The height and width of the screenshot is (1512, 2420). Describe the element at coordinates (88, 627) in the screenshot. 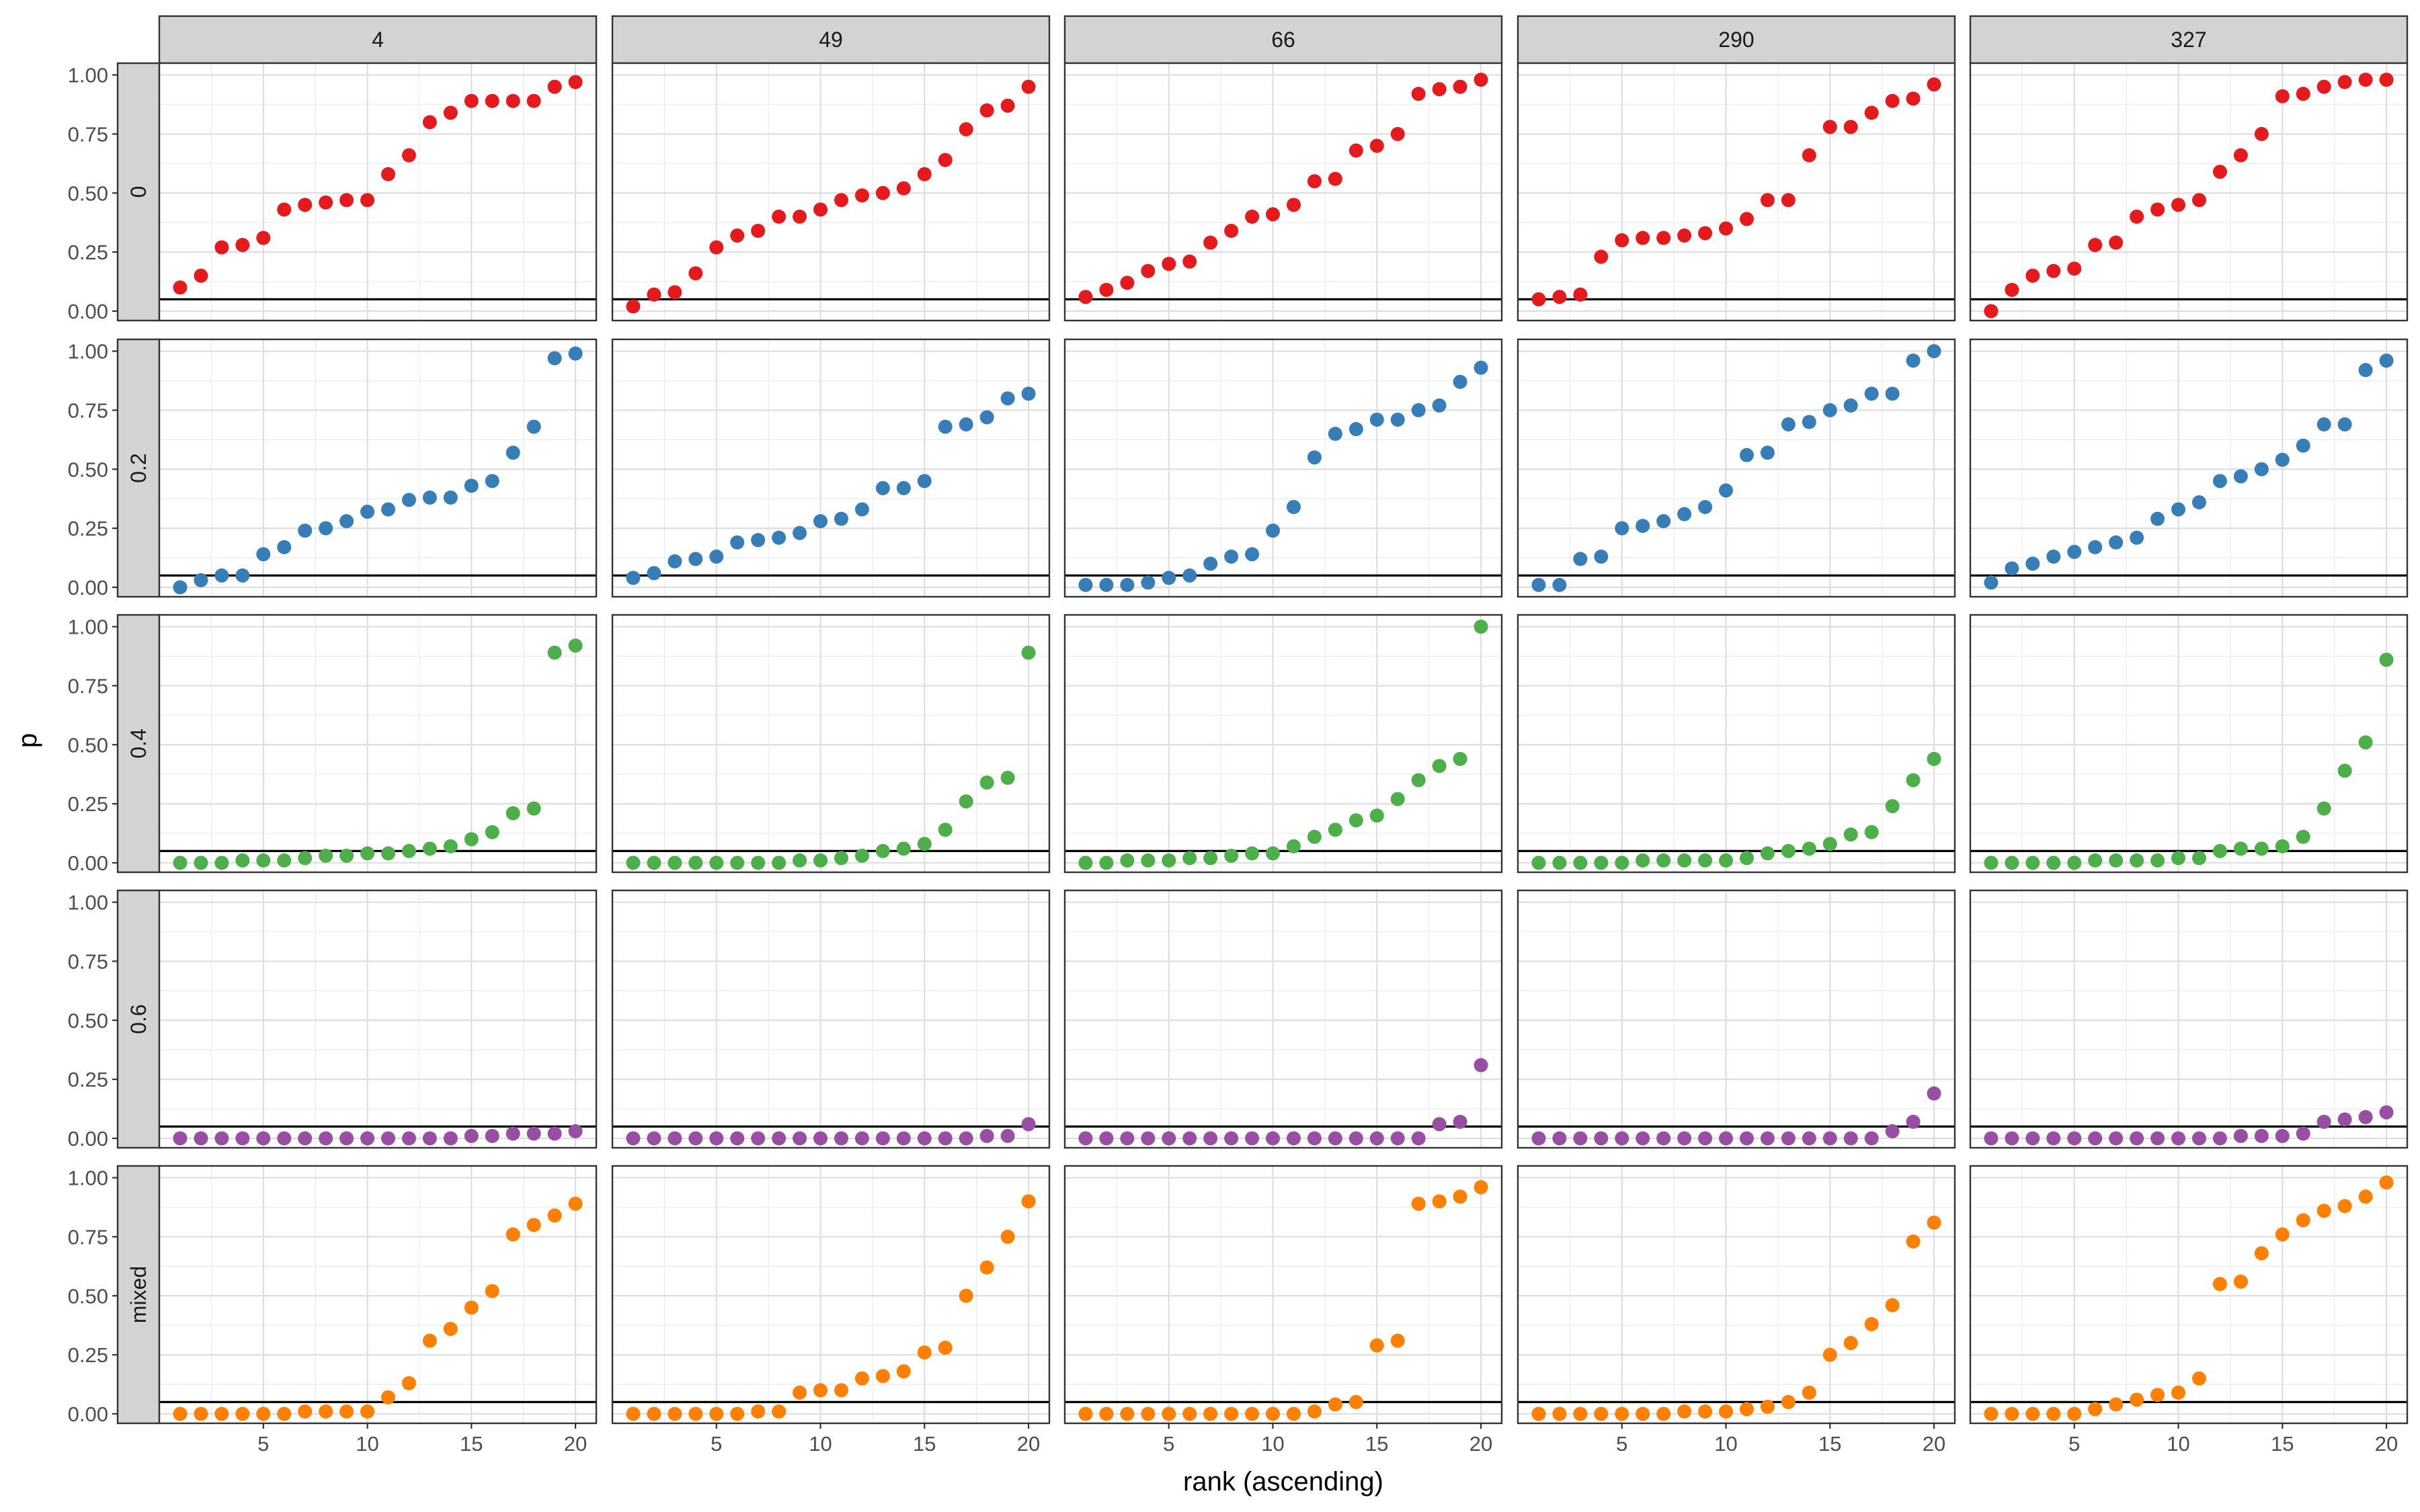

I see `y-tick-label: 1.00` at that location.